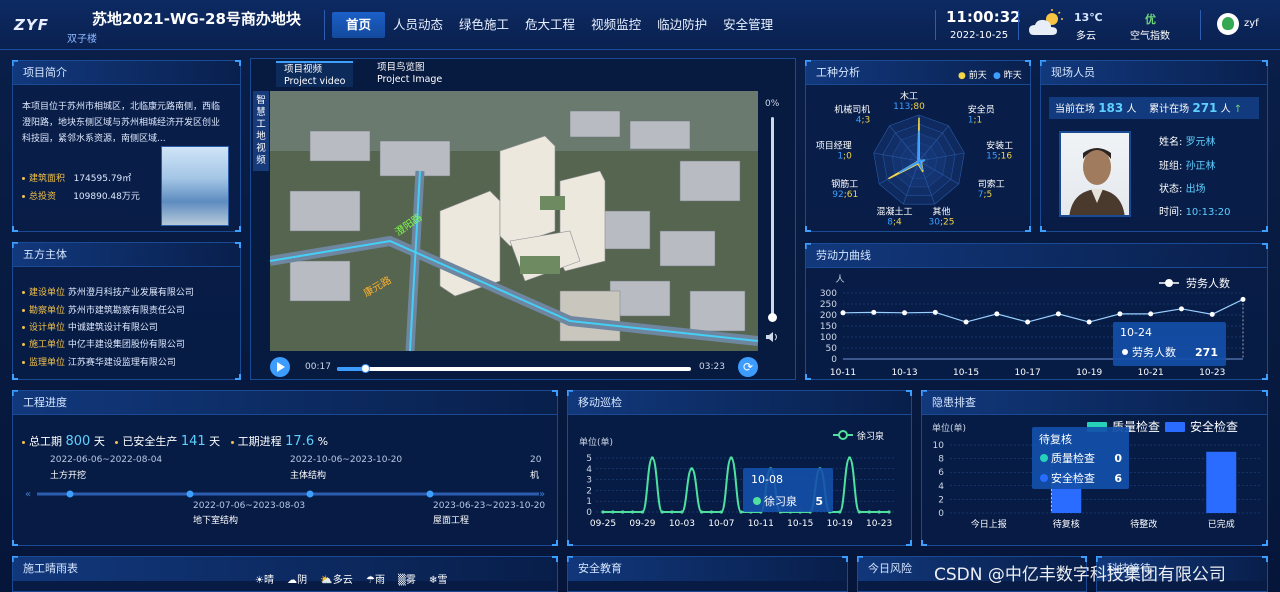 This screenshot has width=1280, height=592. Describe the element at coordinates (985, 195) in the screenshot. I see `radar-value: 7;5` at that location.